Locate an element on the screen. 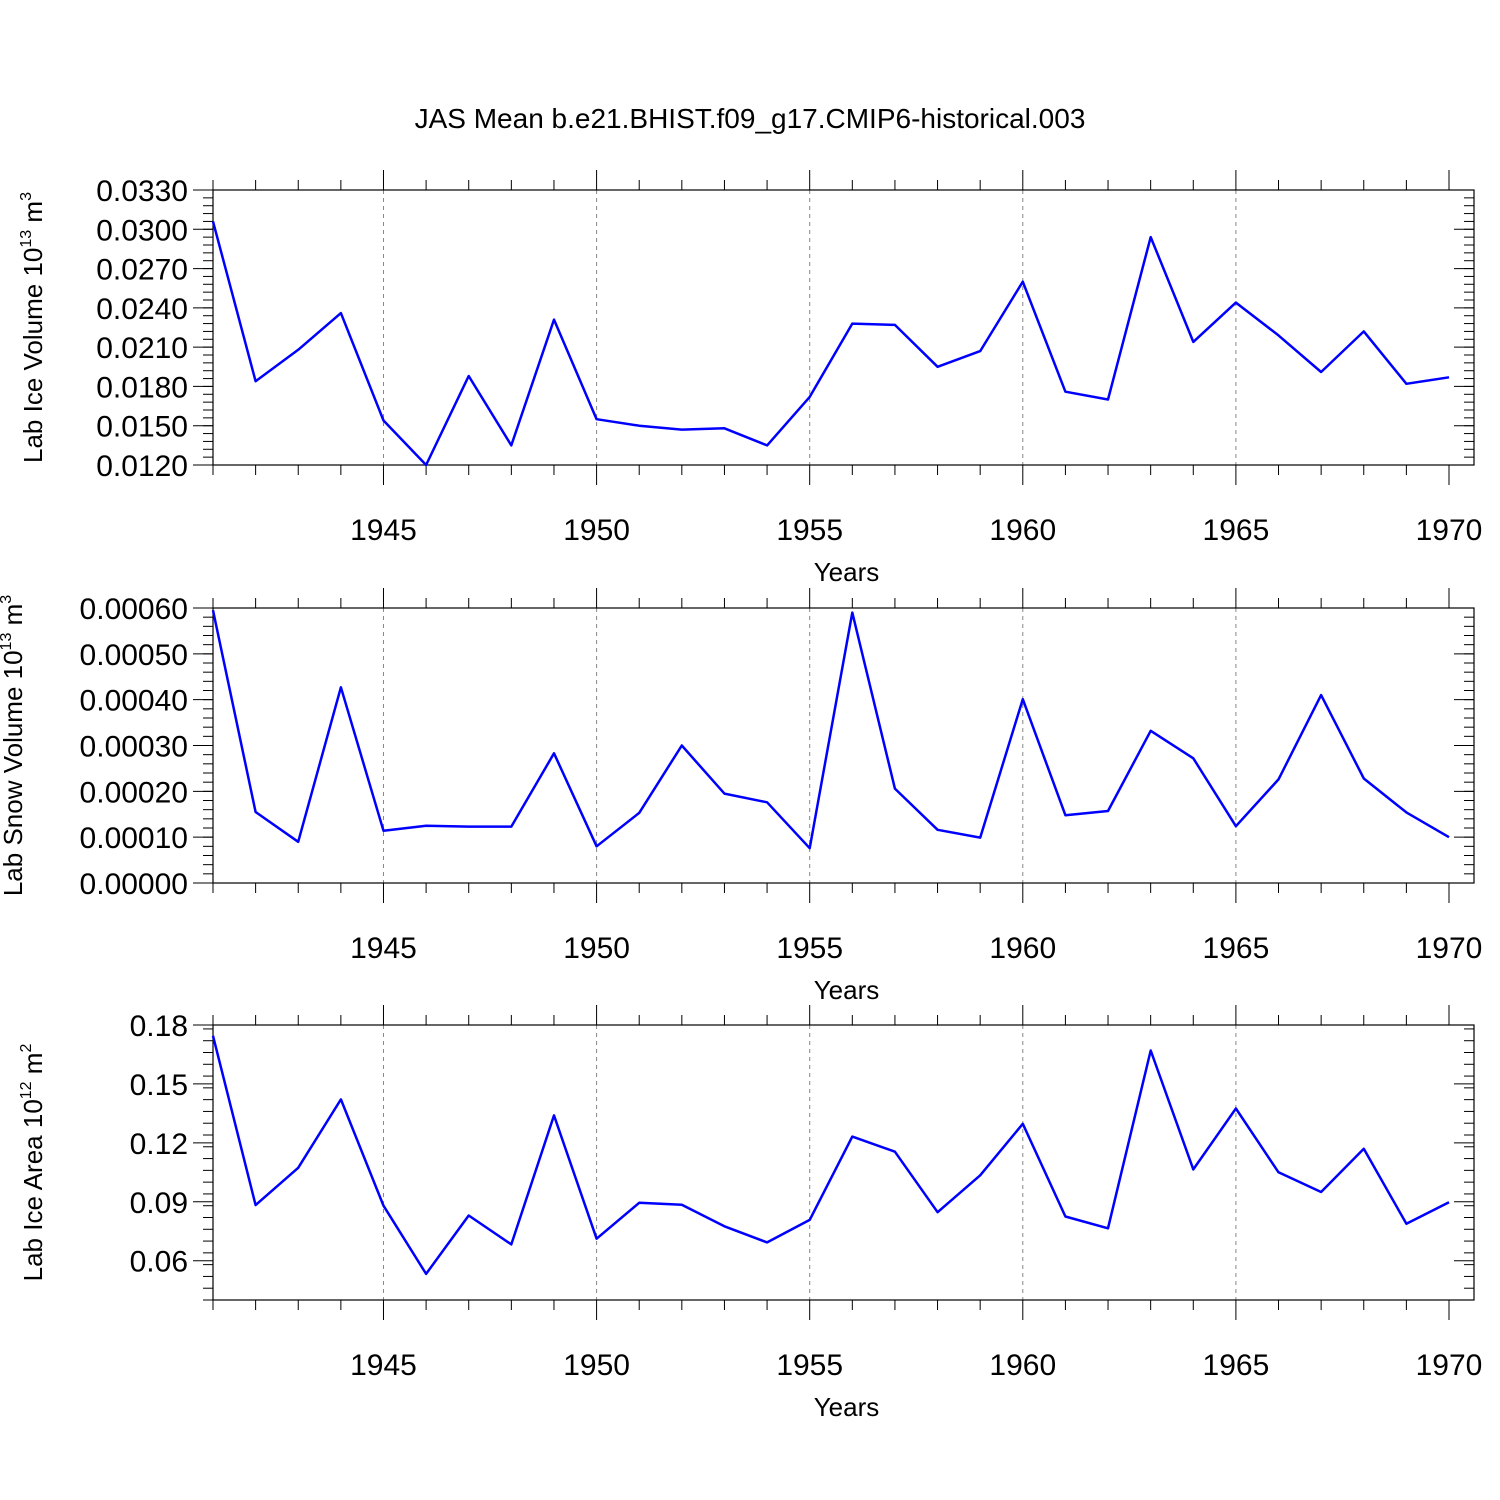 Image resolution: width=1500 pixels, height=1500 pixels. y-tick-label: 0.00020 is located at coordinates (134, 792).